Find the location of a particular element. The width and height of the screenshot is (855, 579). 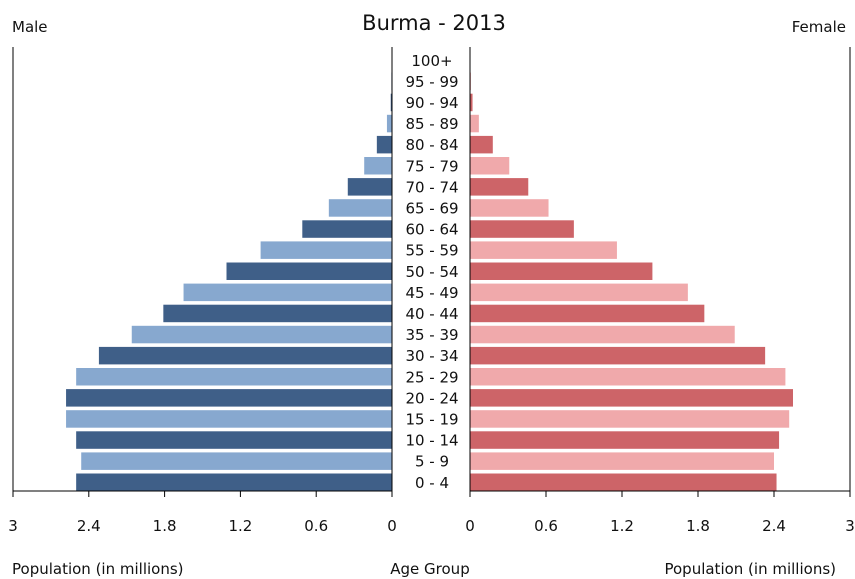

age-group-label: 5 - 9 is located at coordinates (432, 462).